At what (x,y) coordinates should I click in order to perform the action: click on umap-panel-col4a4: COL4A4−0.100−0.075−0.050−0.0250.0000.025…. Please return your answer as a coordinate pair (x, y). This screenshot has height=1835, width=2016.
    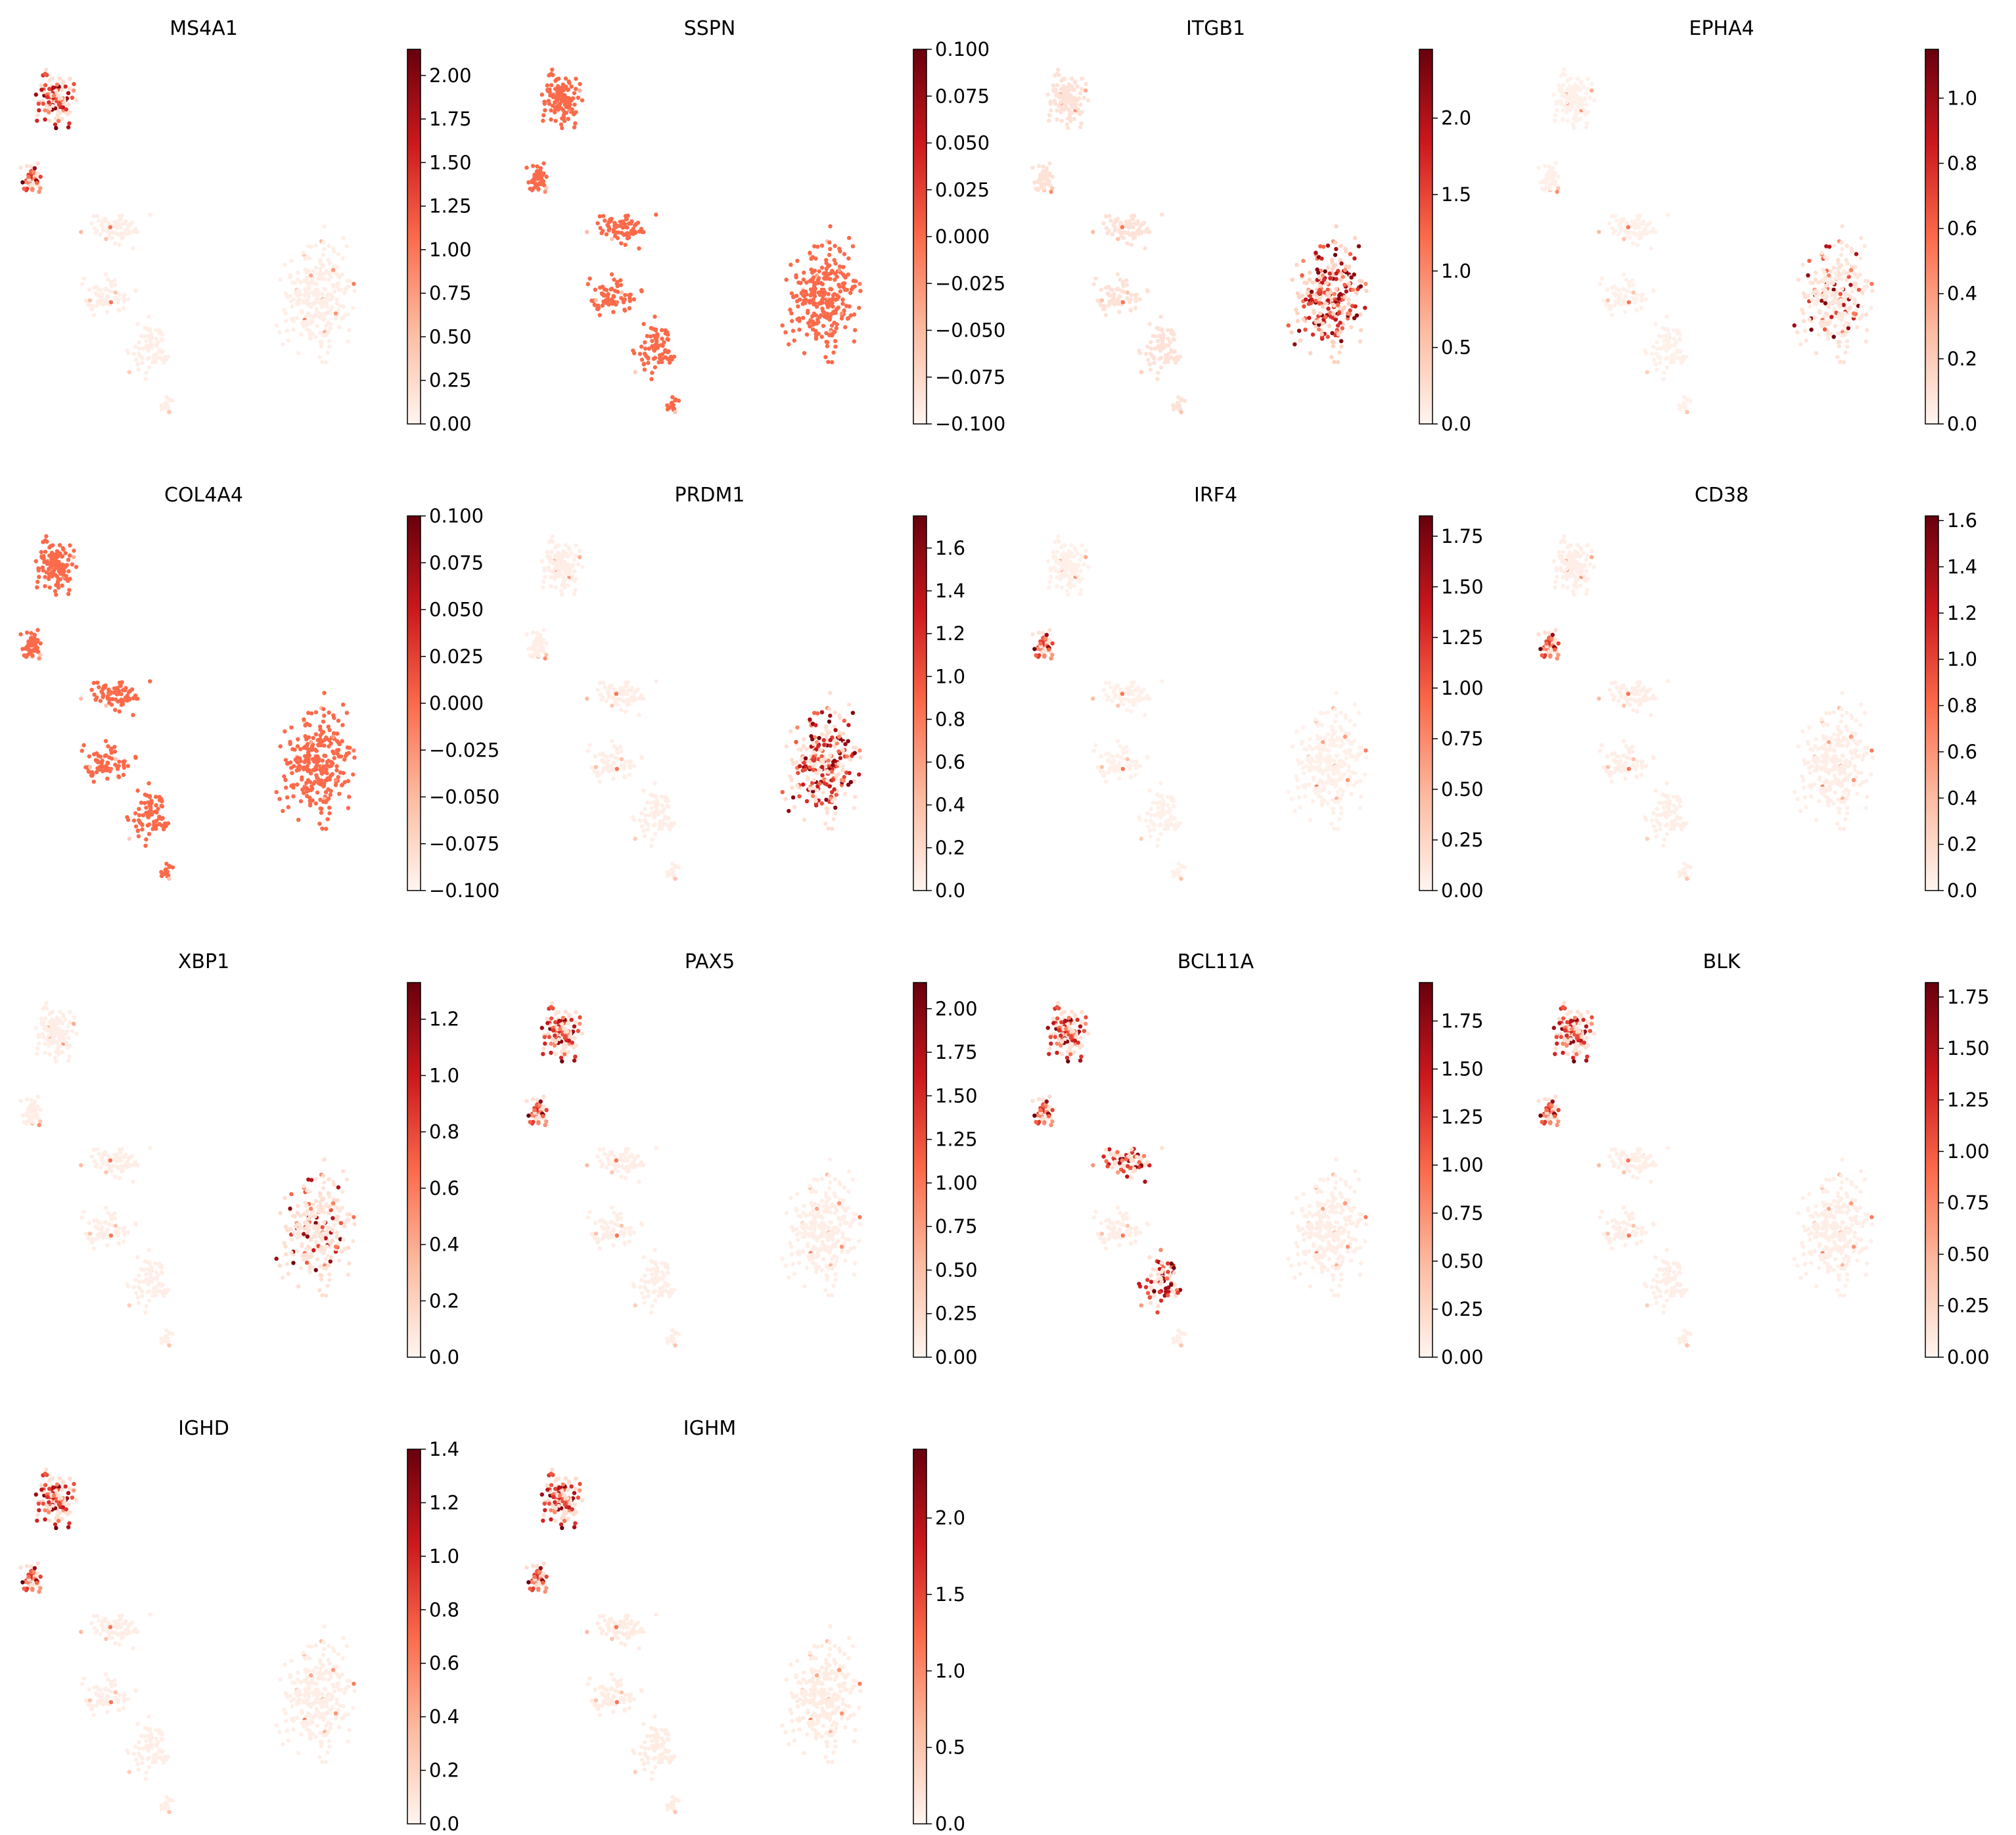
    Looking at the image, I should click on (258, 693).